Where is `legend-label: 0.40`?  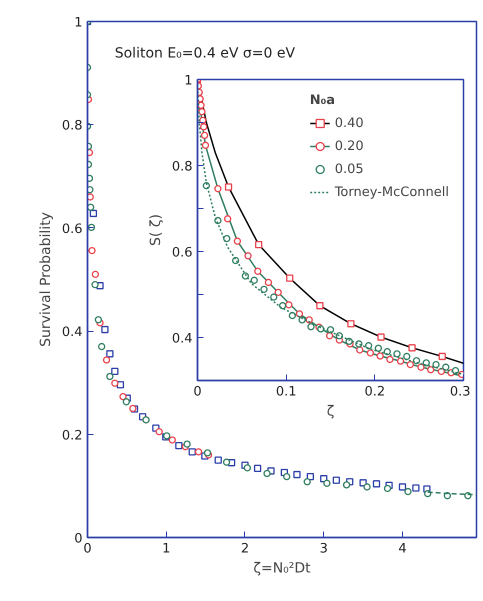
legend-label: 0.40 is located at coordinates (349, 123).